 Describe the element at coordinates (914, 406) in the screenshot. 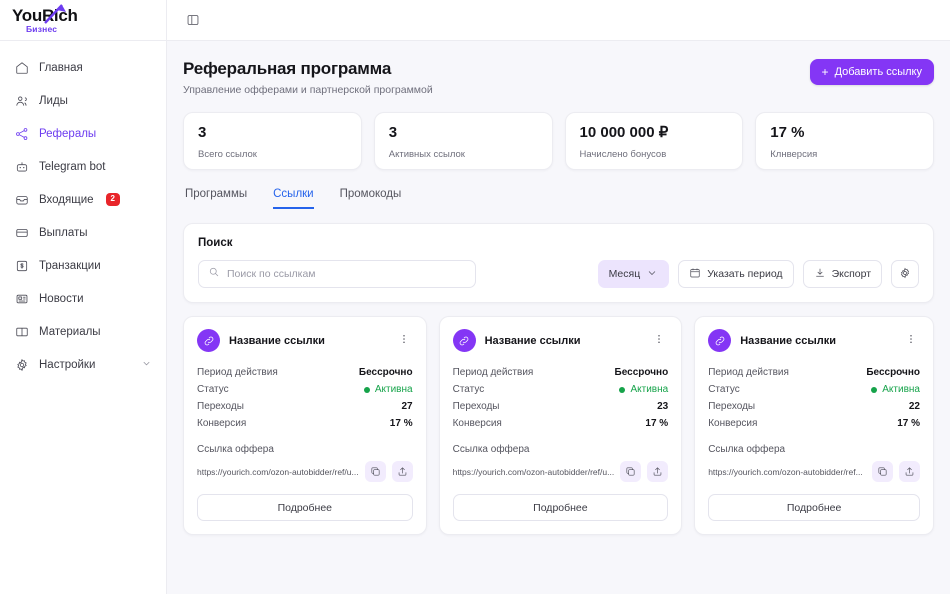

I see `stat-value: 22` at that location.